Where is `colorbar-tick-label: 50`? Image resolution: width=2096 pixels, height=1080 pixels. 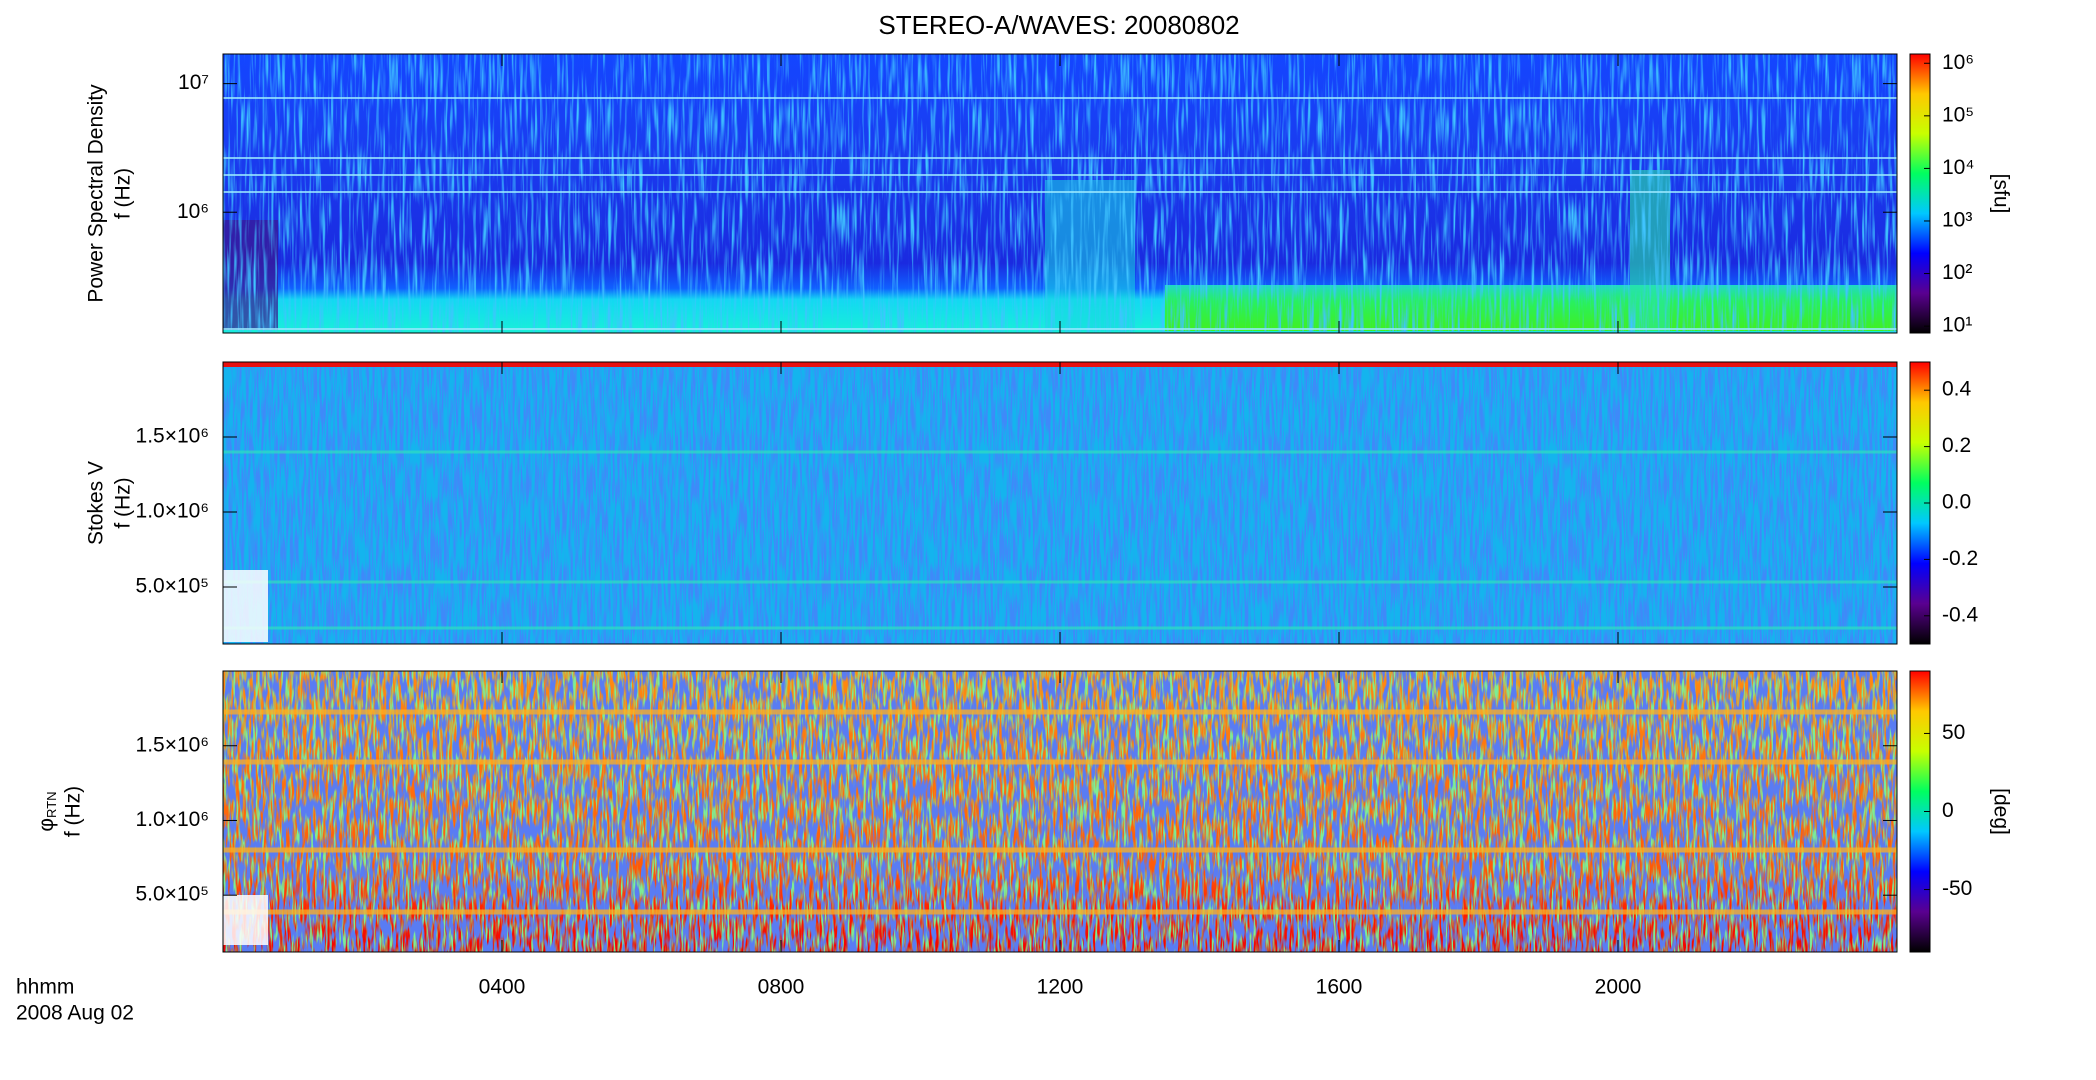
colorbar-tick-label: 50 is located at coordinates (1953, 732).